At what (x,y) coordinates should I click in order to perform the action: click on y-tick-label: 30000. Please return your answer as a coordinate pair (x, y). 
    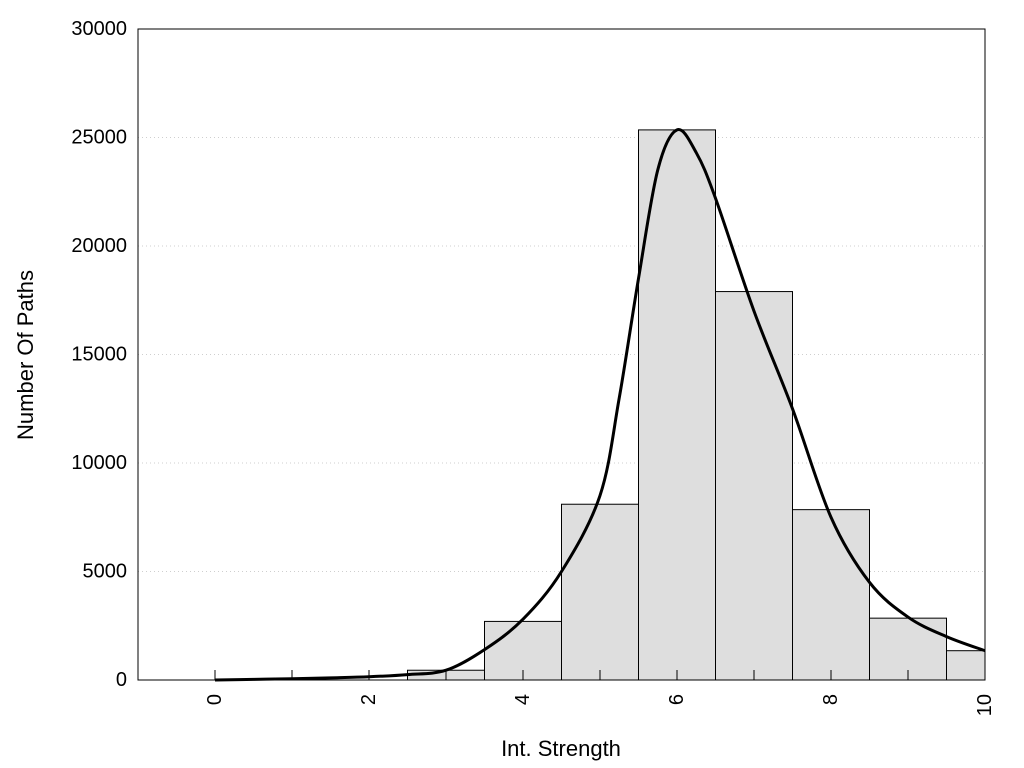
    Looking at the image, I should click on (99, 29).